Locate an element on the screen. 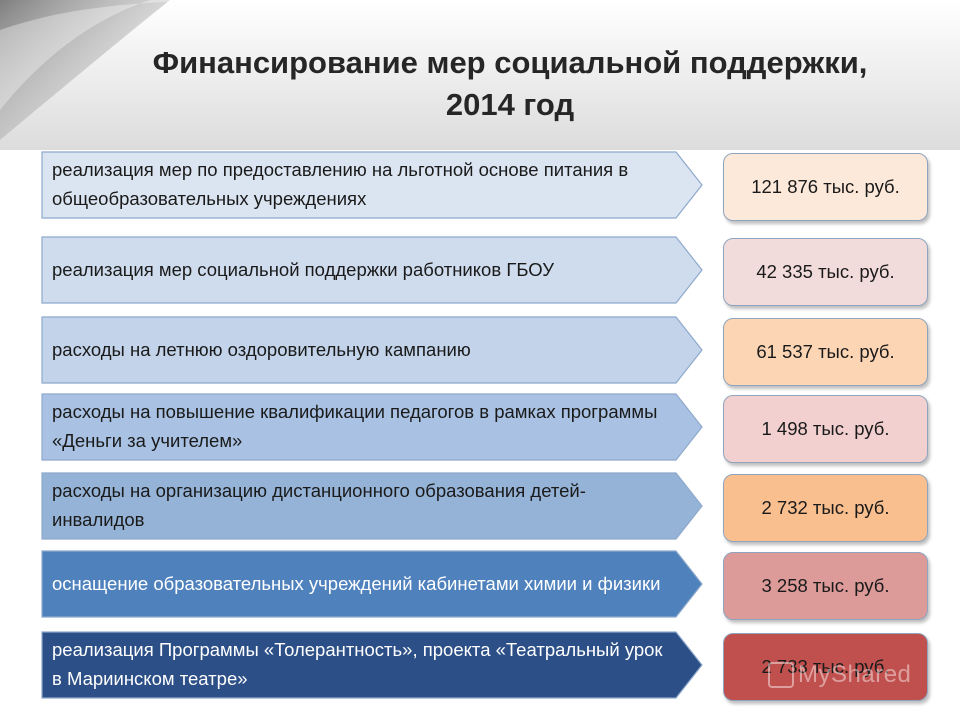  amount-box: 1 498 тыс. руб. is located at coordinates (825, 429).